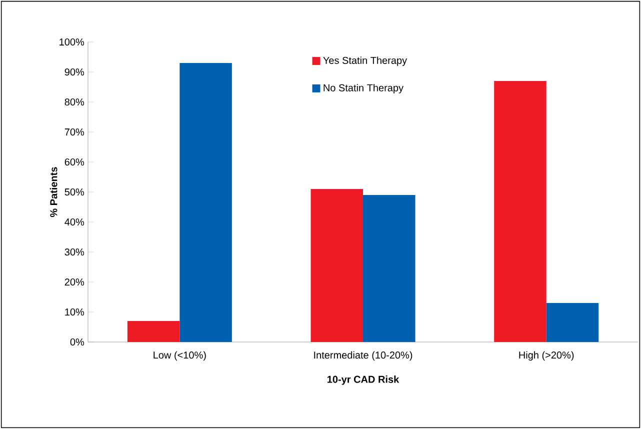  What do you see at coordinates (74, 192) in the screenshot?
I see `y-tick-label: 50%` at bounding box center [74, 192].